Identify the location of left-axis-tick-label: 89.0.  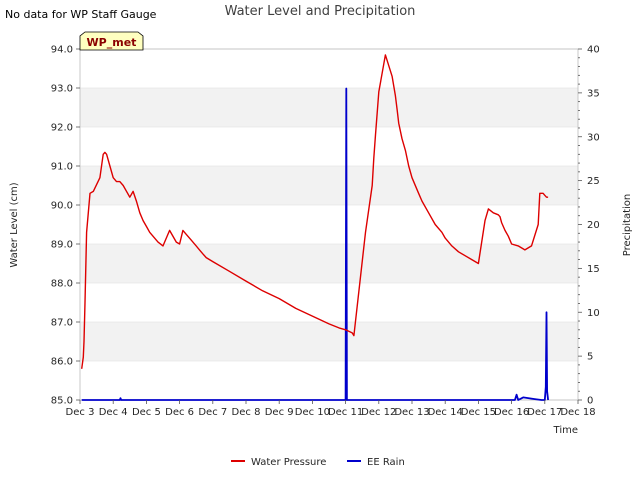
(62, 245).